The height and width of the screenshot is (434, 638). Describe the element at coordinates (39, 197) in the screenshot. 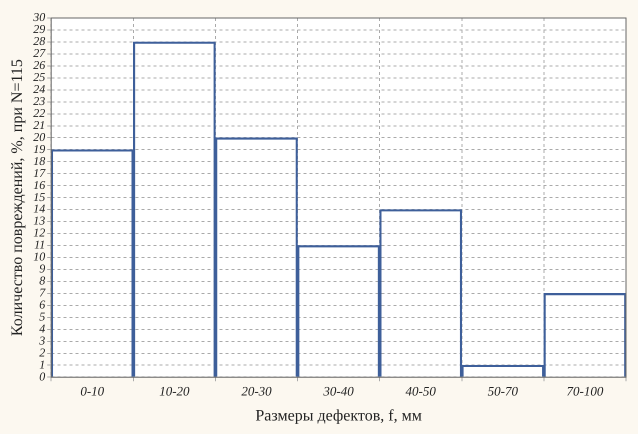

I see `y-tick-label: 15` at that location.